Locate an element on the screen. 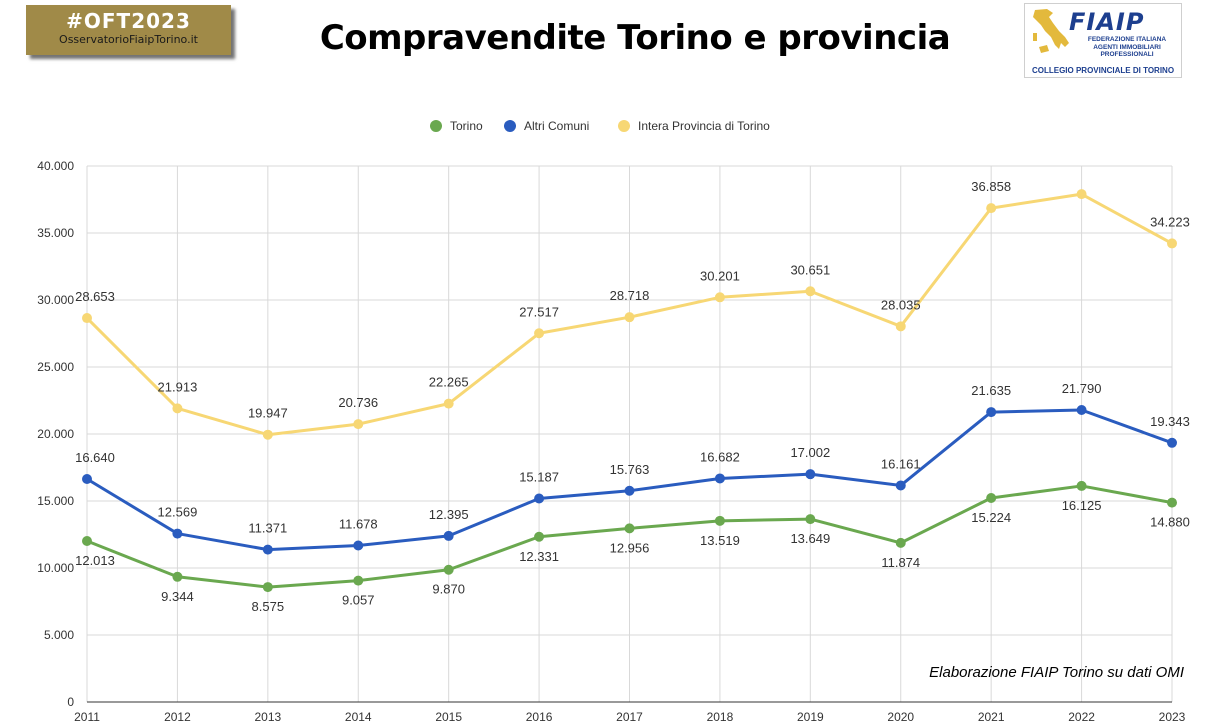  legend-item: Altri Comuni is located at coordinates (546, 126).